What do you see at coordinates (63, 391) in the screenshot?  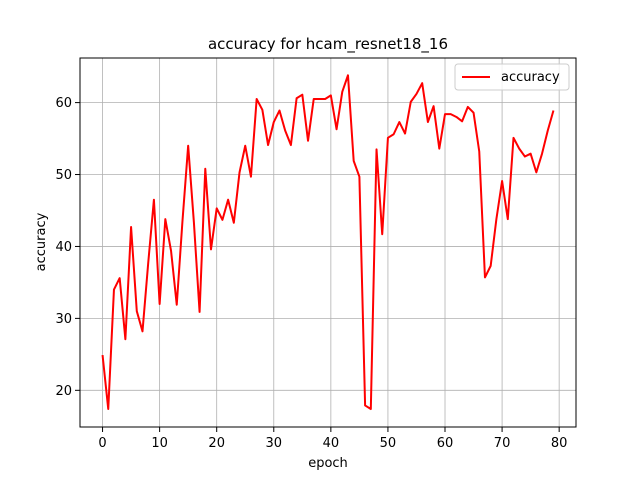 I see `y-tick-label: 20` at bounding box center [63, 391].